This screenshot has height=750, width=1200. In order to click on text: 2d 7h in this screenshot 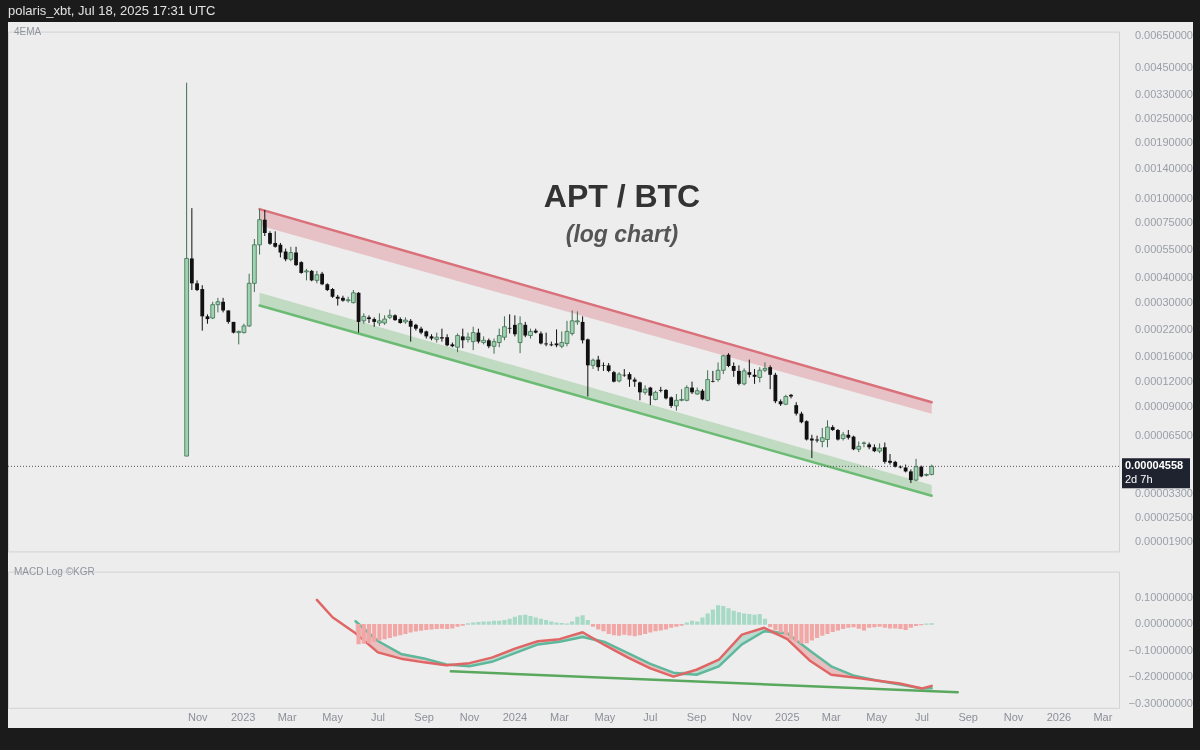, I will do `click(1139, 479)`.